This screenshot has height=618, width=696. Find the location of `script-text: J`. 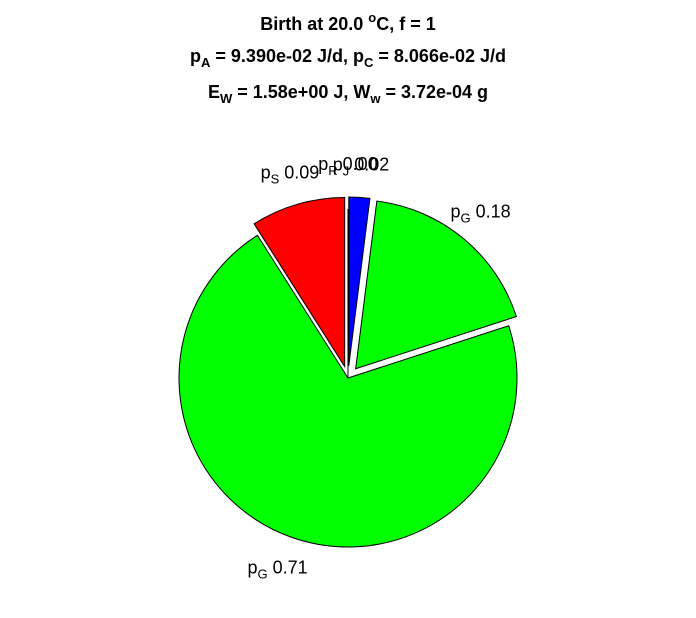

script-text: J is located at coordinates (346, 170).